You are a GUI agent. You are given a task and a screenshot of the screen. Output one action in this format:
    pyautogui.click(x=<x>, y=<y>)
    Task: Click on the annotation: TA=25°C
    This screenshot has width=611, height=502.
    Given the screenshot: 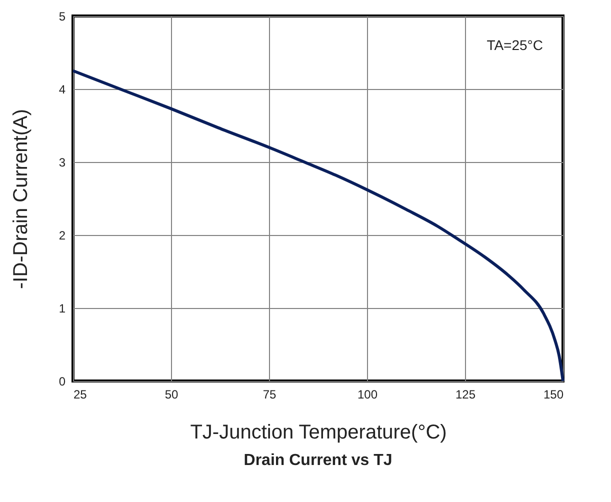 What is the action you would take?
    pyautogui.click(x=514, y=45)
    